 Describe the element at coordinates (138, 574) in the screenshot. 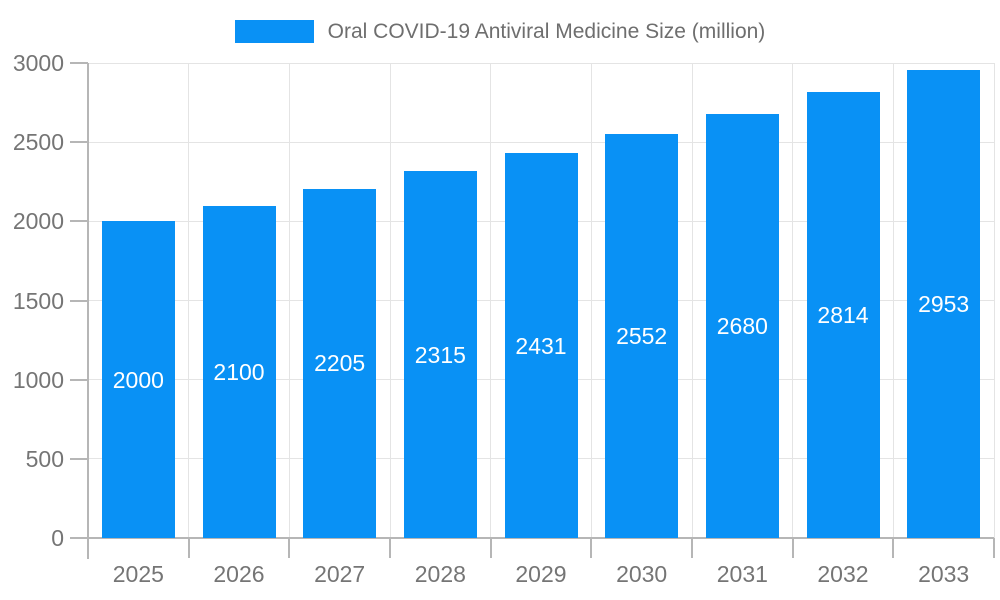

I see `x-axis-label: 2025` at that location.